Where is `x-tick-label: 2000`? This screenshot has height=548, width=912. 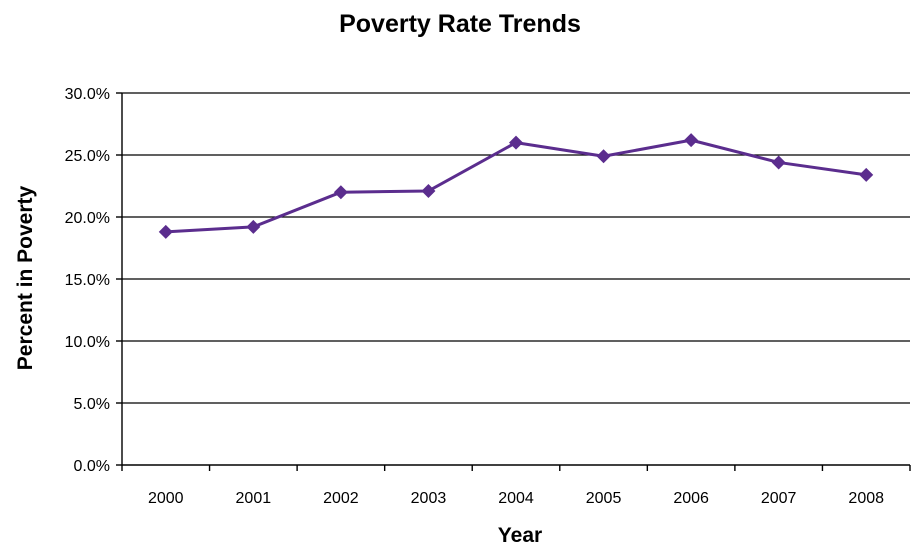 x-tick-label: 2000 is located at coordinates (166, 498).